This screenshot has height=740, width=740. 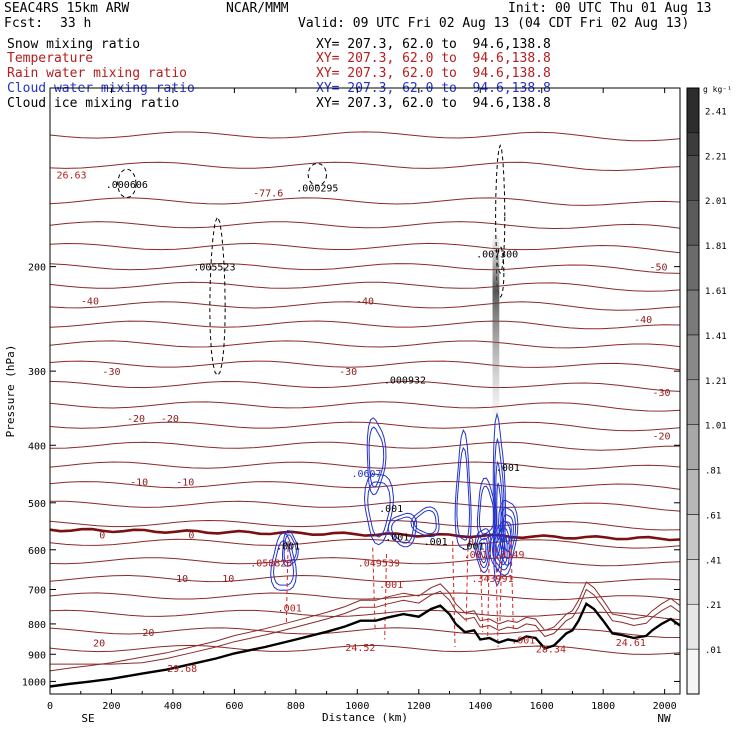 I want to click on colorbar-tick-label: 1.41, so click(x=716, y=337).